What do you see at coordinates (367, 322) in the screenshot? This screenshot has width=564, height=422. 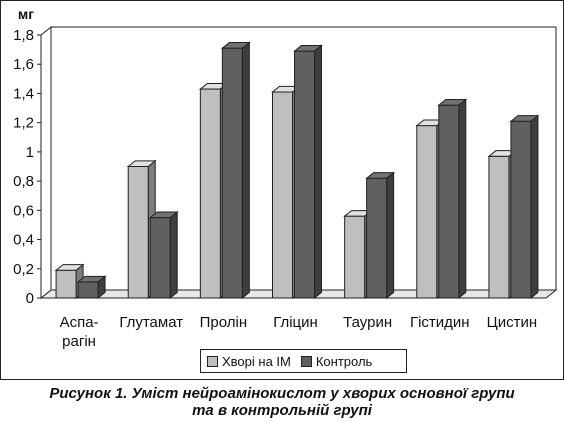 I see `x-category-label: Таурин` at bounding box center [367, 322].